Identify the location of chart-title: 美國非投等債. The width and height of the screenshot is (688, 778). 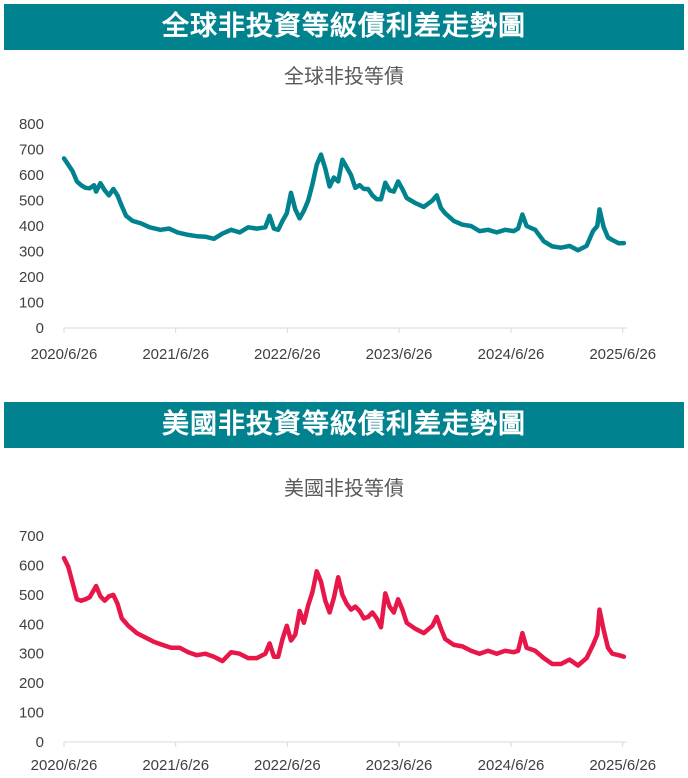
(344, 488).